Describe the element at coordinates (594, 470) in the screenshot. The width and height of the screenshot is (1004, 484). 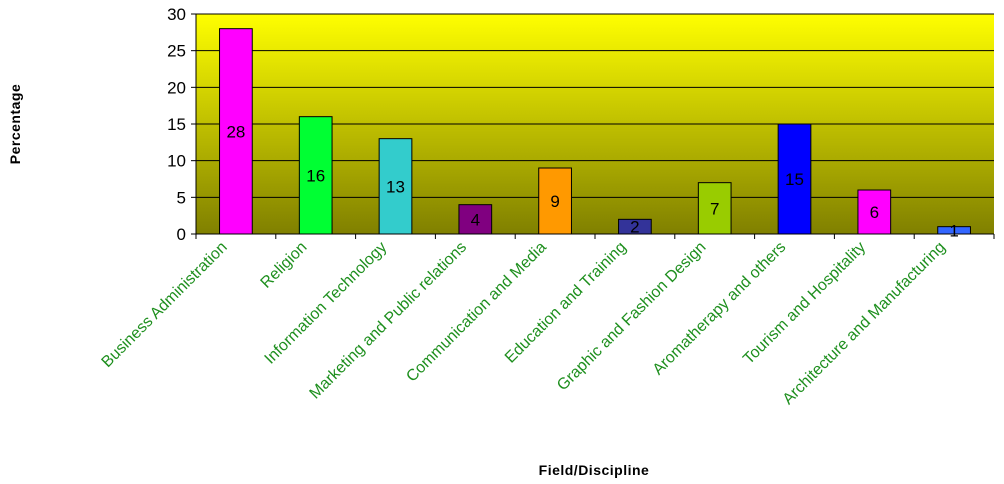
I see `x-axis-title: Field/Discipline` at that location.